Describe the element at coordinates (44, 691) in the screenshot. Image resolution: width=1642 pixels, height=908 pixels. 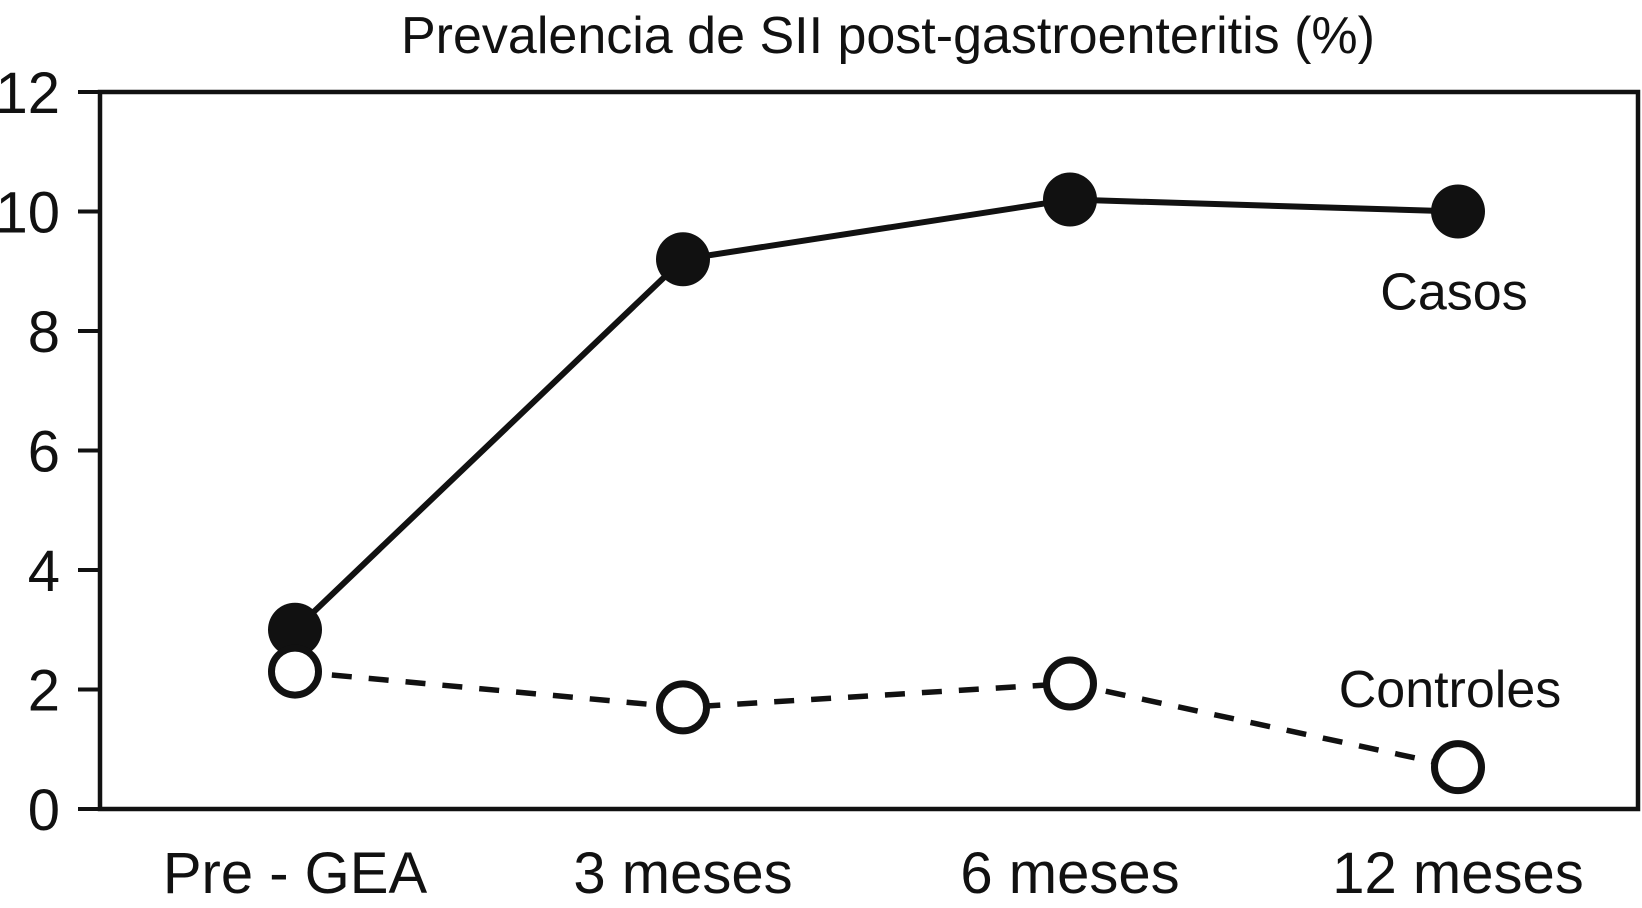
I see `y-axis-tick-label: 2` at that location.